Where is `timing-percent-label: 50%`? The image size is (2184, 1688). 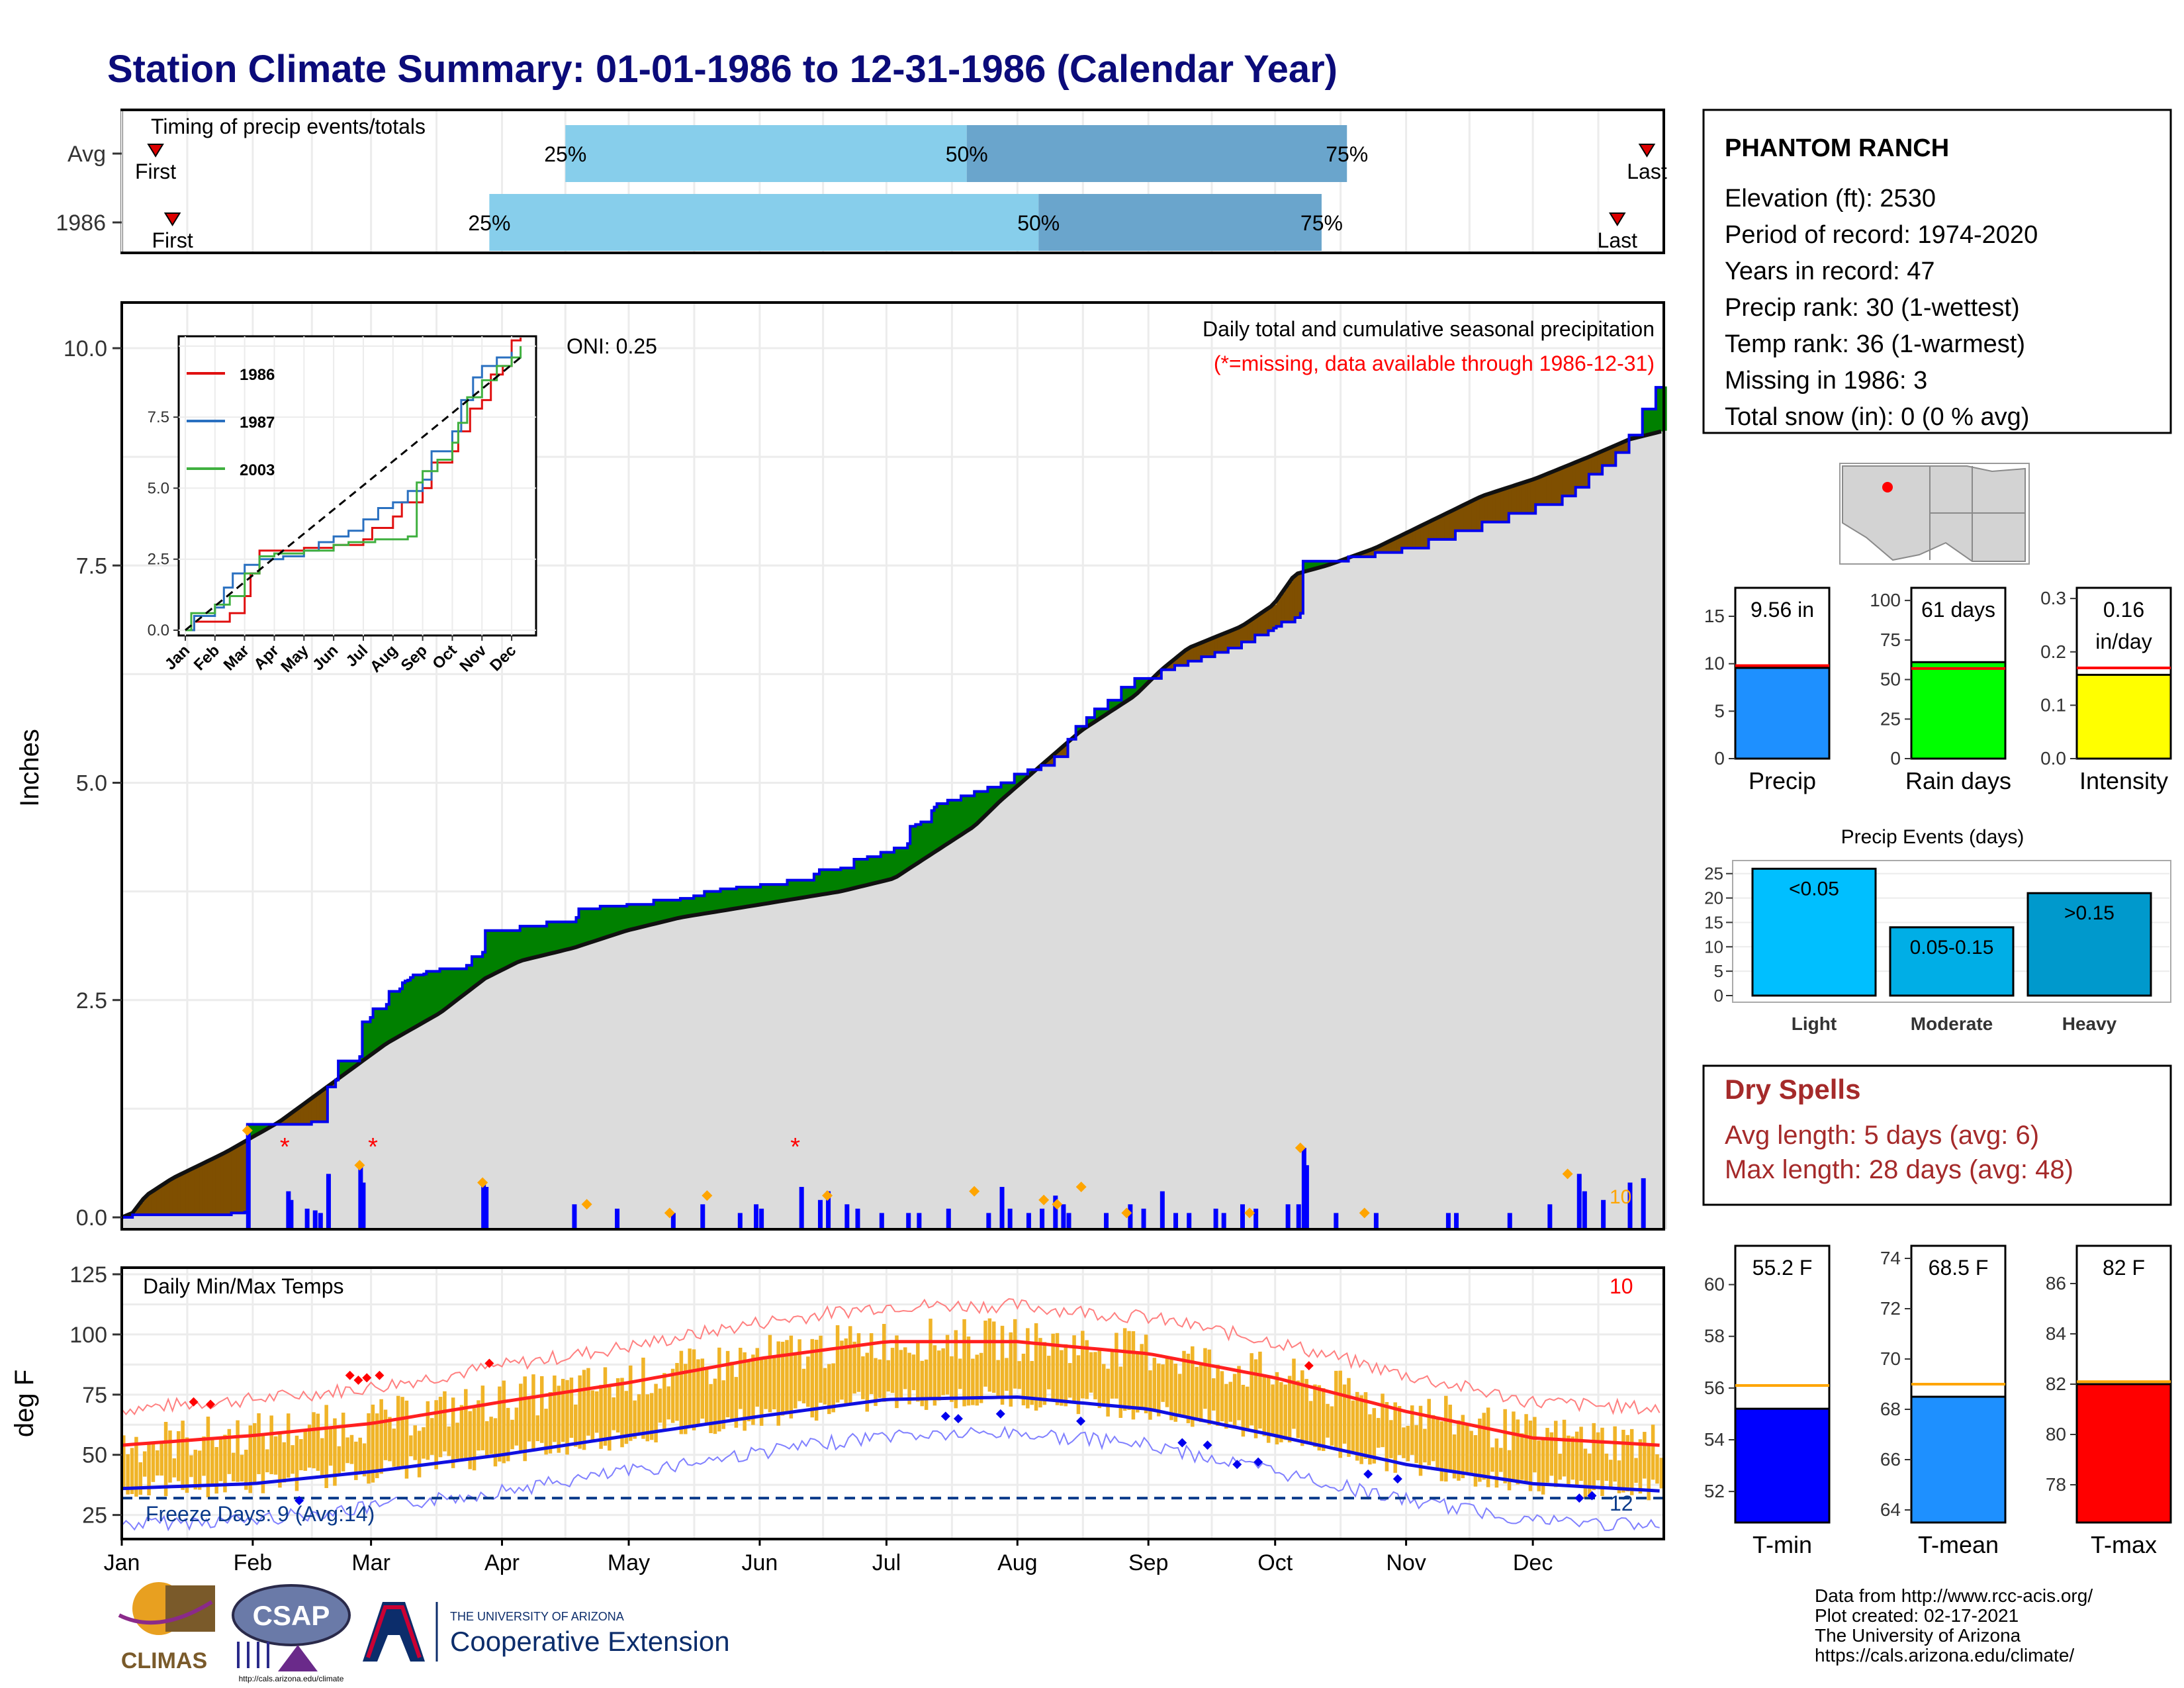 timing-percent-label: 50% is located at coordinates (1038, 223).